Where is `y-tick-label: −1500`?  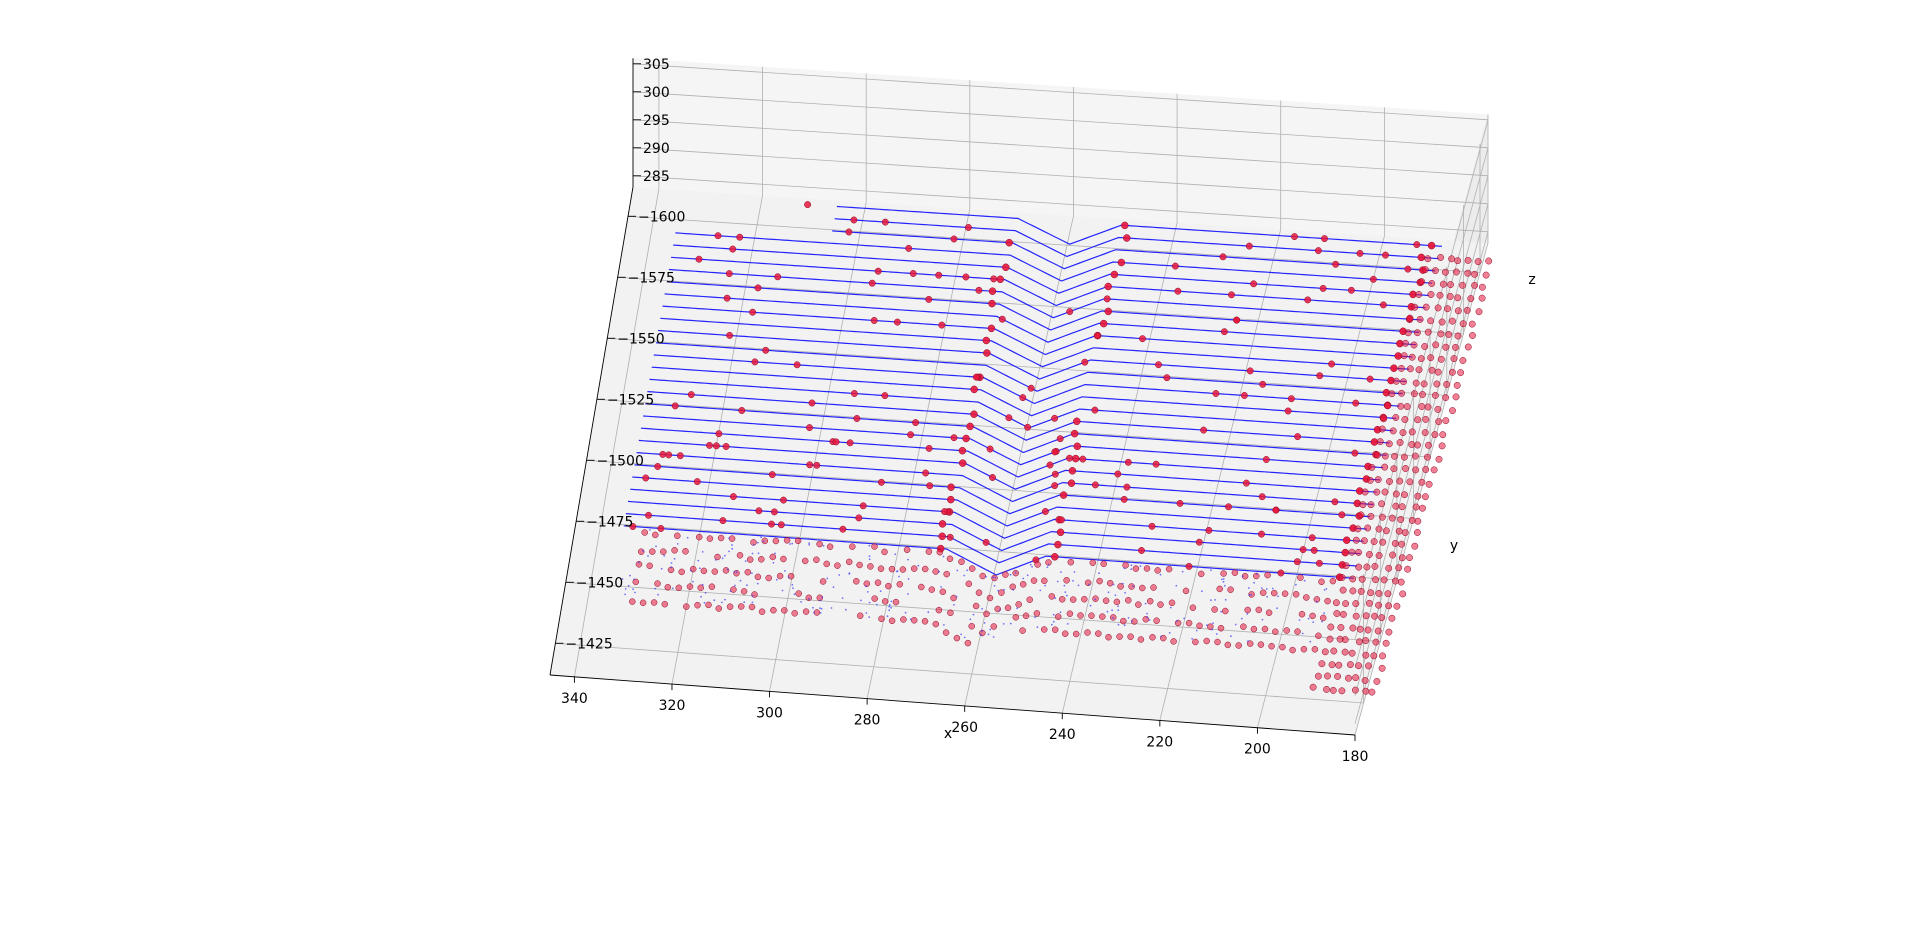 y-tick-label: −1500 is located at coordinates (620, 461).